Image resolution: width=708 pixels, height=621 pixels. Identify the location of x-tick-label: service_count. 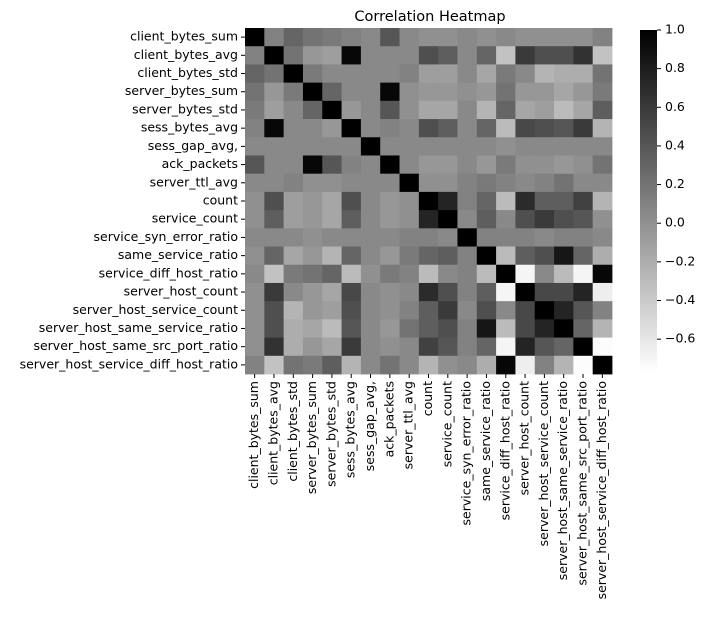
(446, 424).